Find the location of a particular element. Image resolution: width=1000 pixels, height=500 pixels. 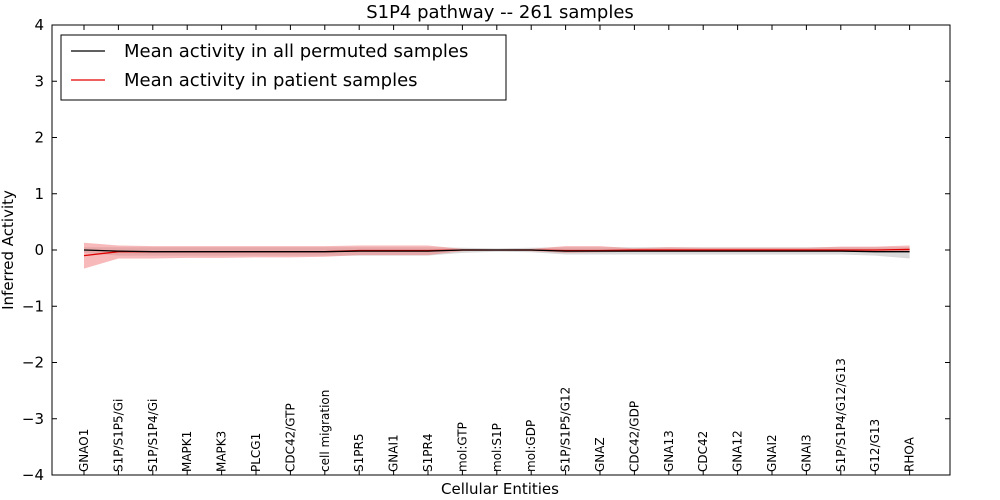

category-label: GNAI1 is located at coordinates (394, 453).